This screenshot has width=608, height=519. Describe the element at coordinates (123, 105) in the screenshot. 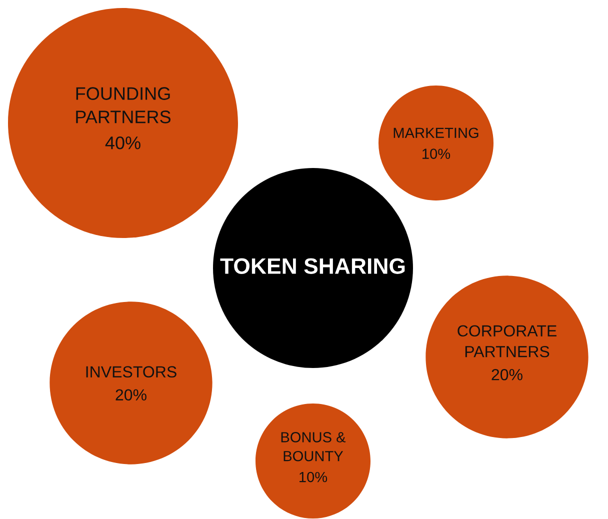

I see `category-label: FOUNDING PARTNERS` at that location.